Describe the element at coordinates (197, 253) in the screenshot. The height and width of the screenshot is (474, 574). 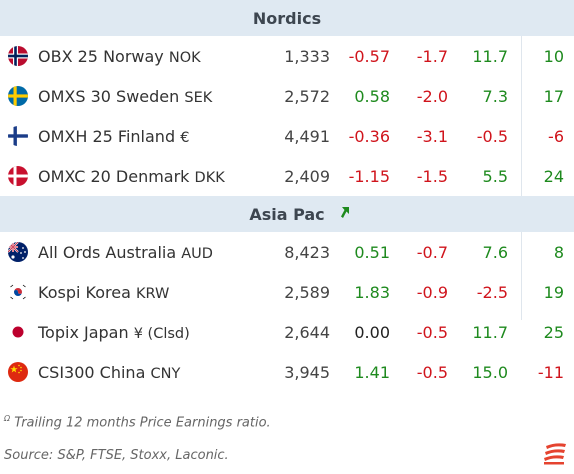
I see `currency-label: AUD` at that location.